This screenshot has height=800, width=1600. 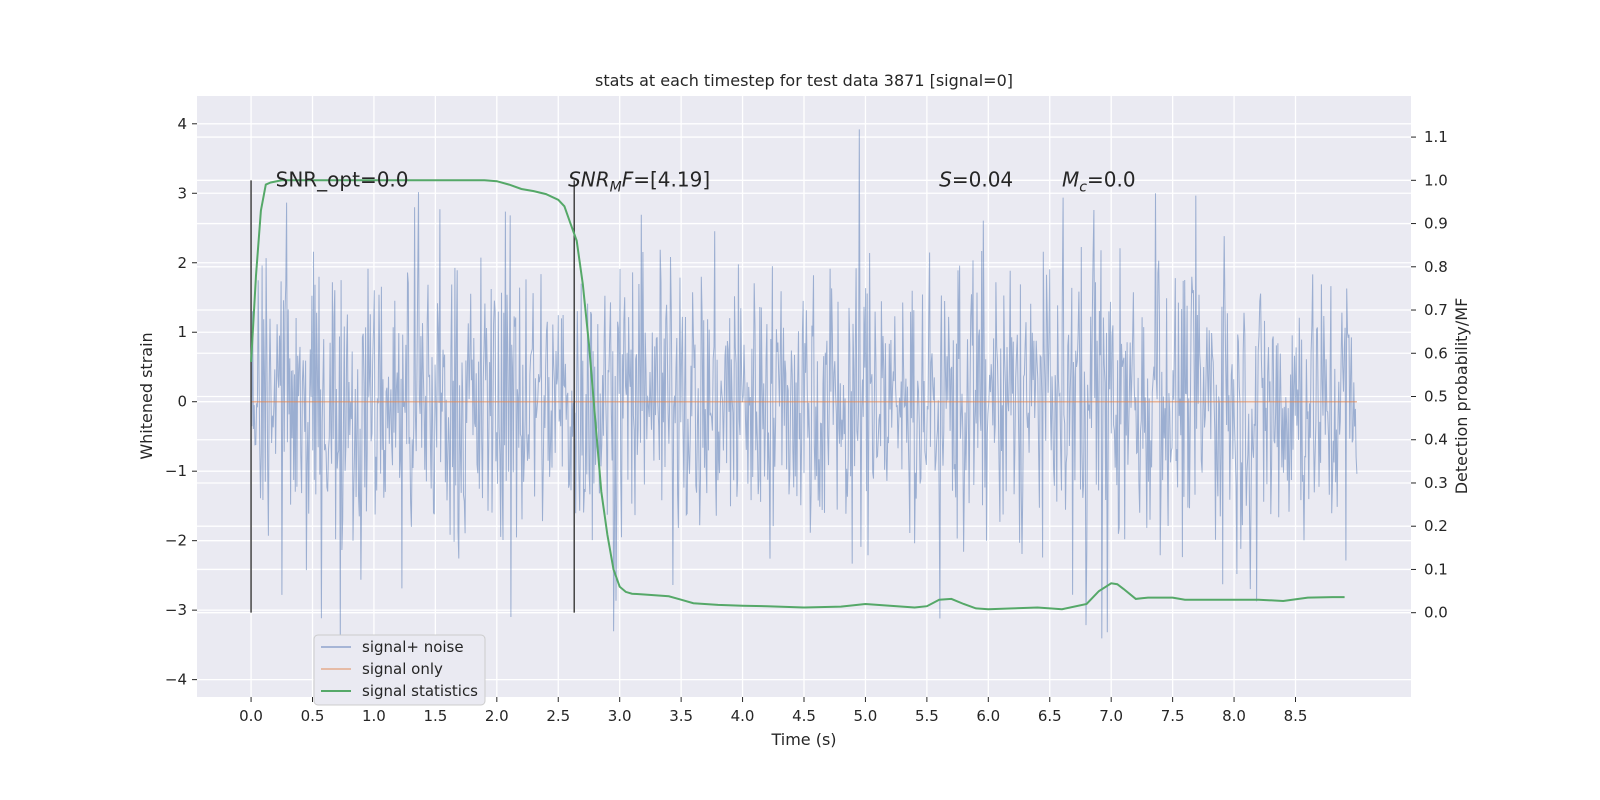 I want to click on x-tick-label-12: 6.0, so click(x=988, y=716).